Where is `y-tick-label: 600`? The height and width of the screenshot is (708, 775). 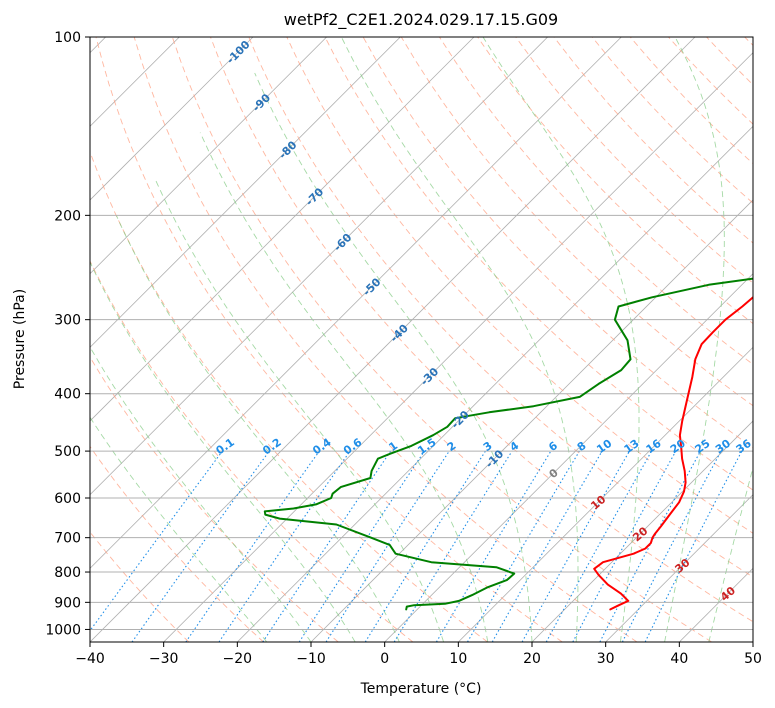 y-tick-label: 600 is located at coordinates (67, 499).